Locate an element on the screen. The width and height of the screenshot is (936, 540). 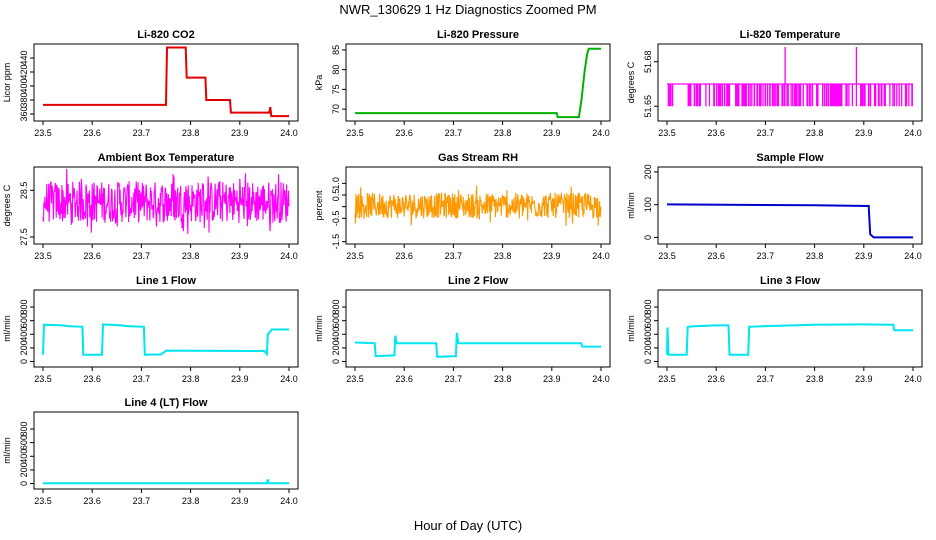
y-tick-label: 420 is located at coordinates (24, 71).